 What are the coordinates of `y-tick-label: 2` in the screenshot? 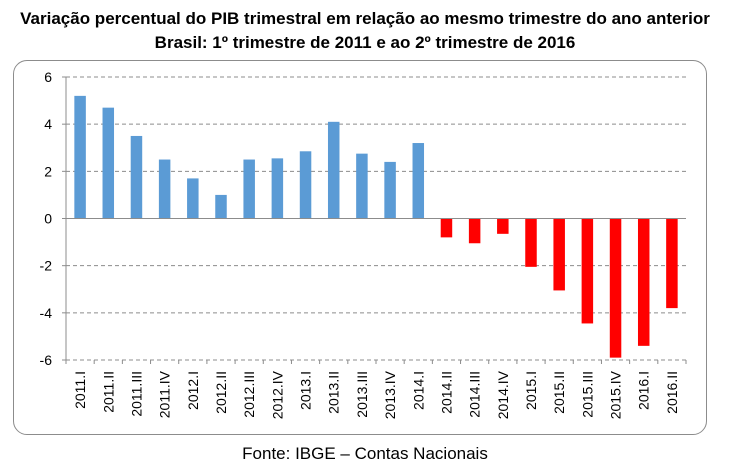 It's located at (48, 171).